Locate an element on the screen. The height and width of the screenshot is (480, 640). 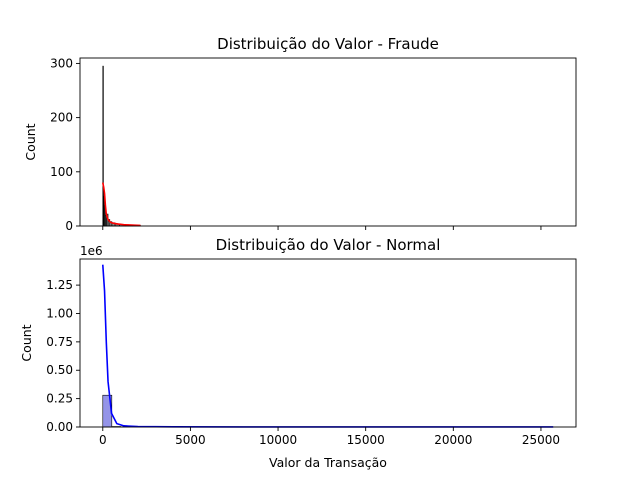
normal-y-tick-label: 1.25 is located at coordinates (59, 285).